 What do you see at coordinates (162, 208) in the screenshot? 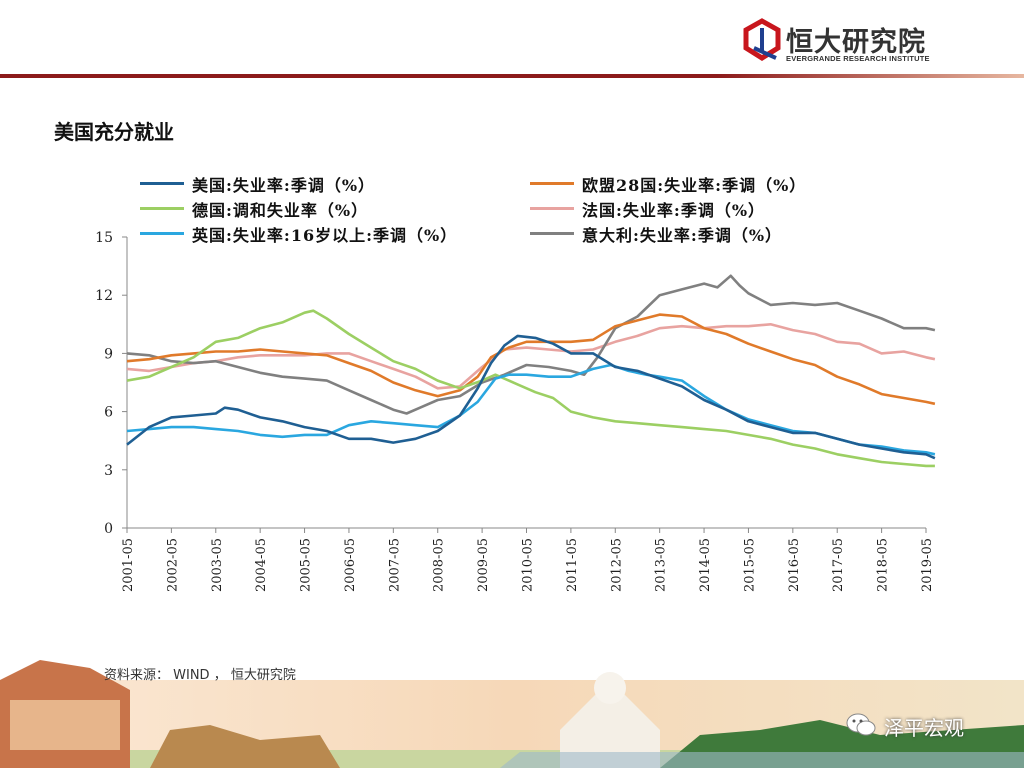
I see `legend-swatch-de` at bounding box center [162, 208].